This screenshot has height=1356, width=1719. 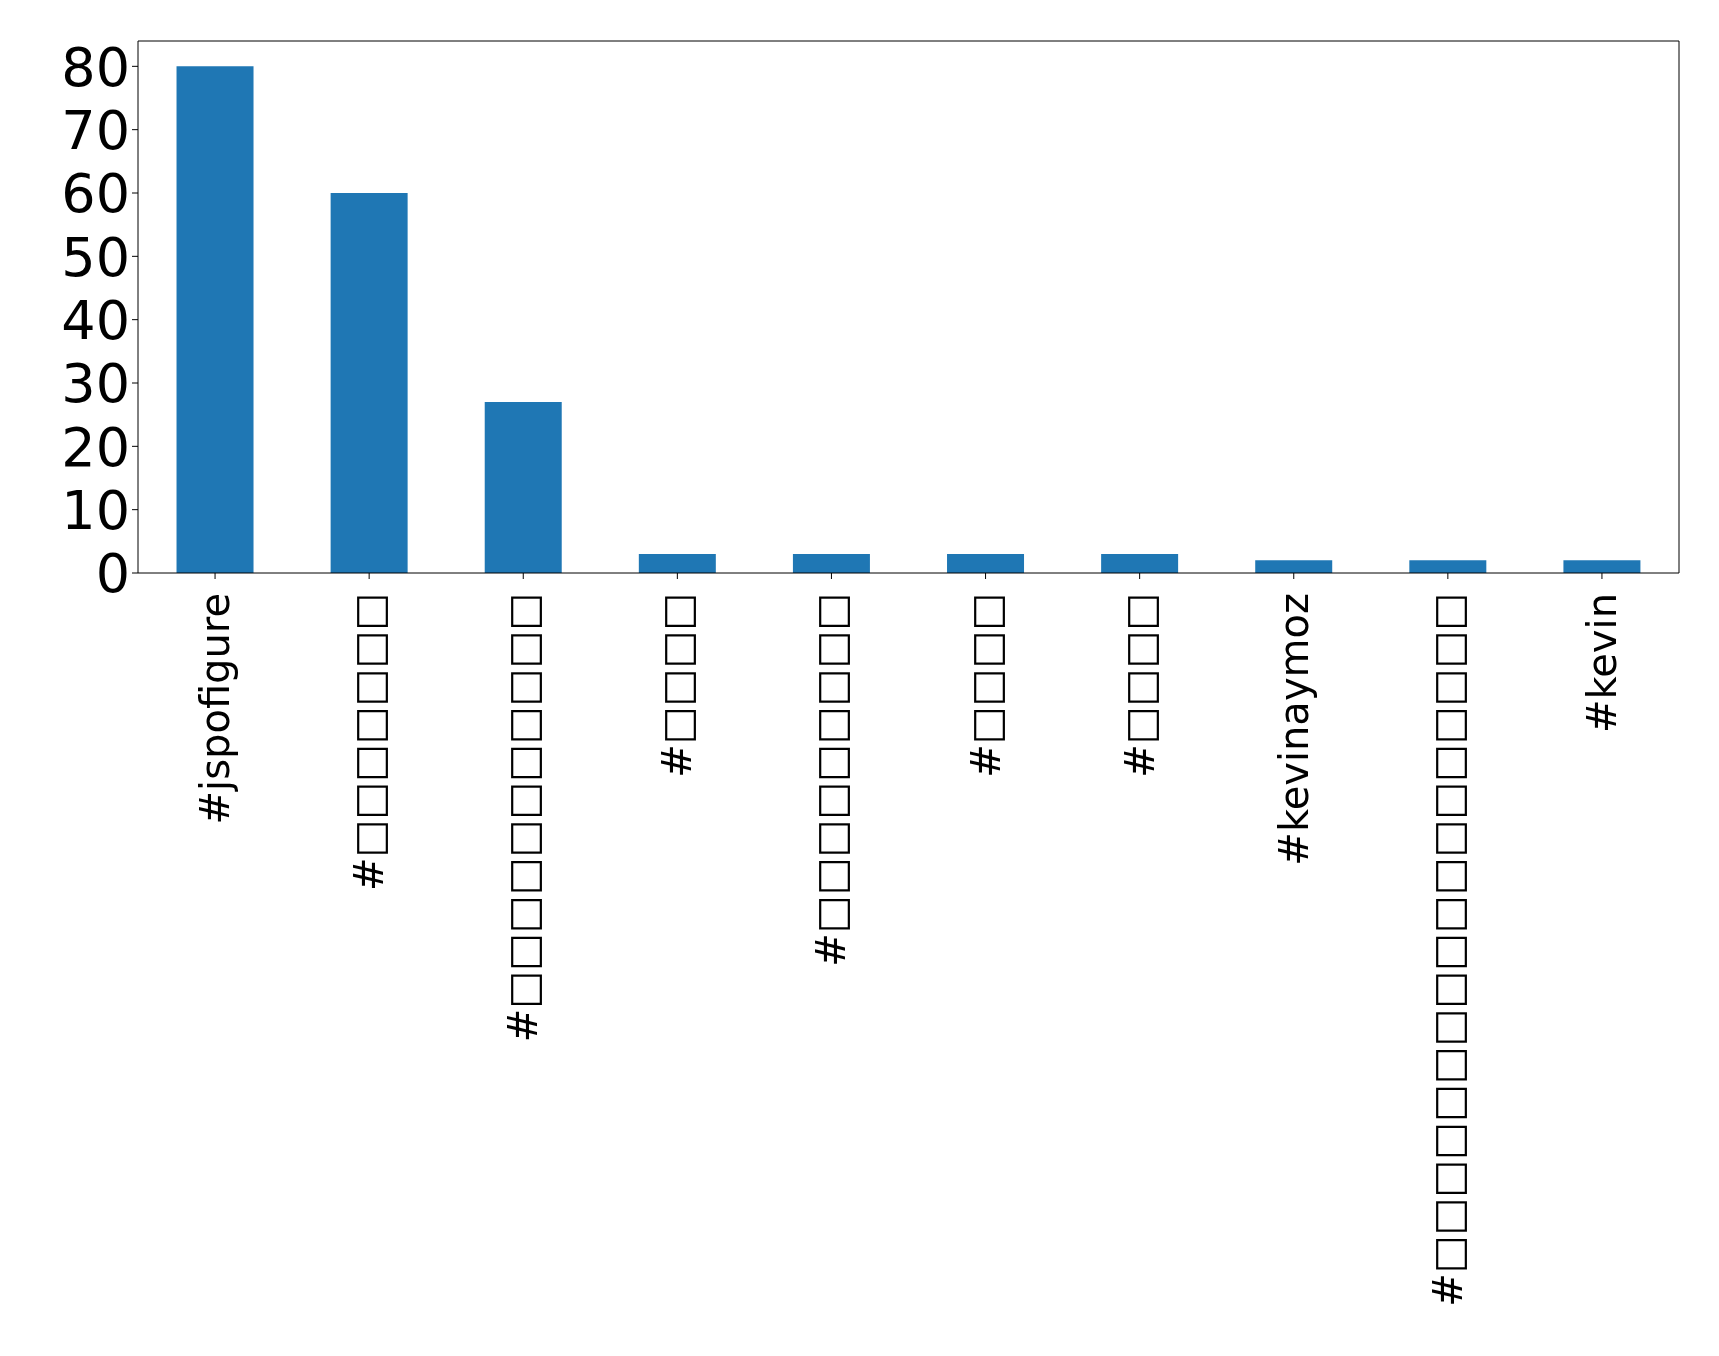 What do you see at coordinates (95, 320) in the screenshot?
I see `y-tick-label: 40` at bounding box center [95, 320].